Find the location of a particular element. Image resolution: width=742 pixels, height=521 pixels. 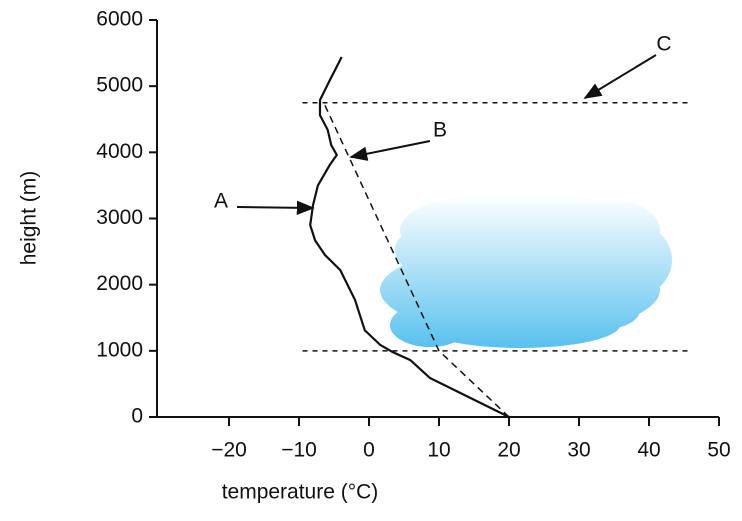

x-tick-label: 50 is located at coordinates (718, 450).